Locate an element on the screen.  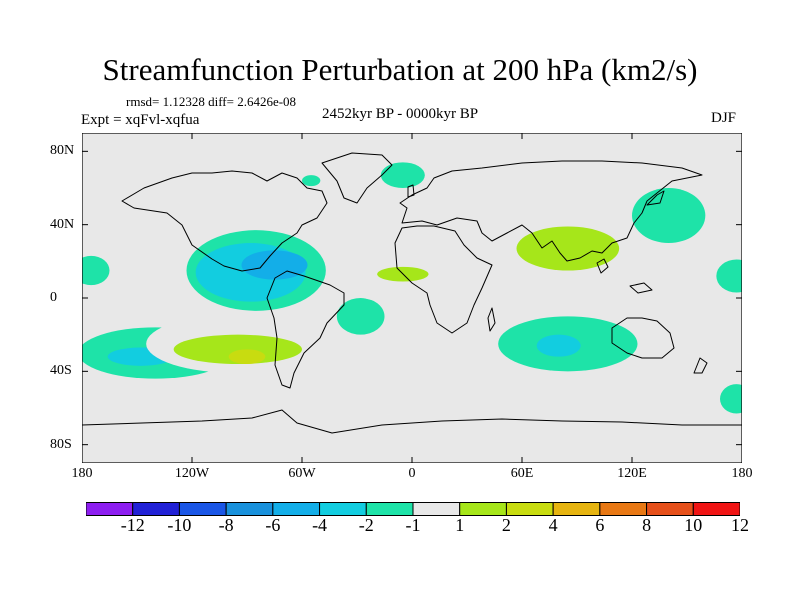
y-tick-label: 40N is located at coordinates (62, 224).